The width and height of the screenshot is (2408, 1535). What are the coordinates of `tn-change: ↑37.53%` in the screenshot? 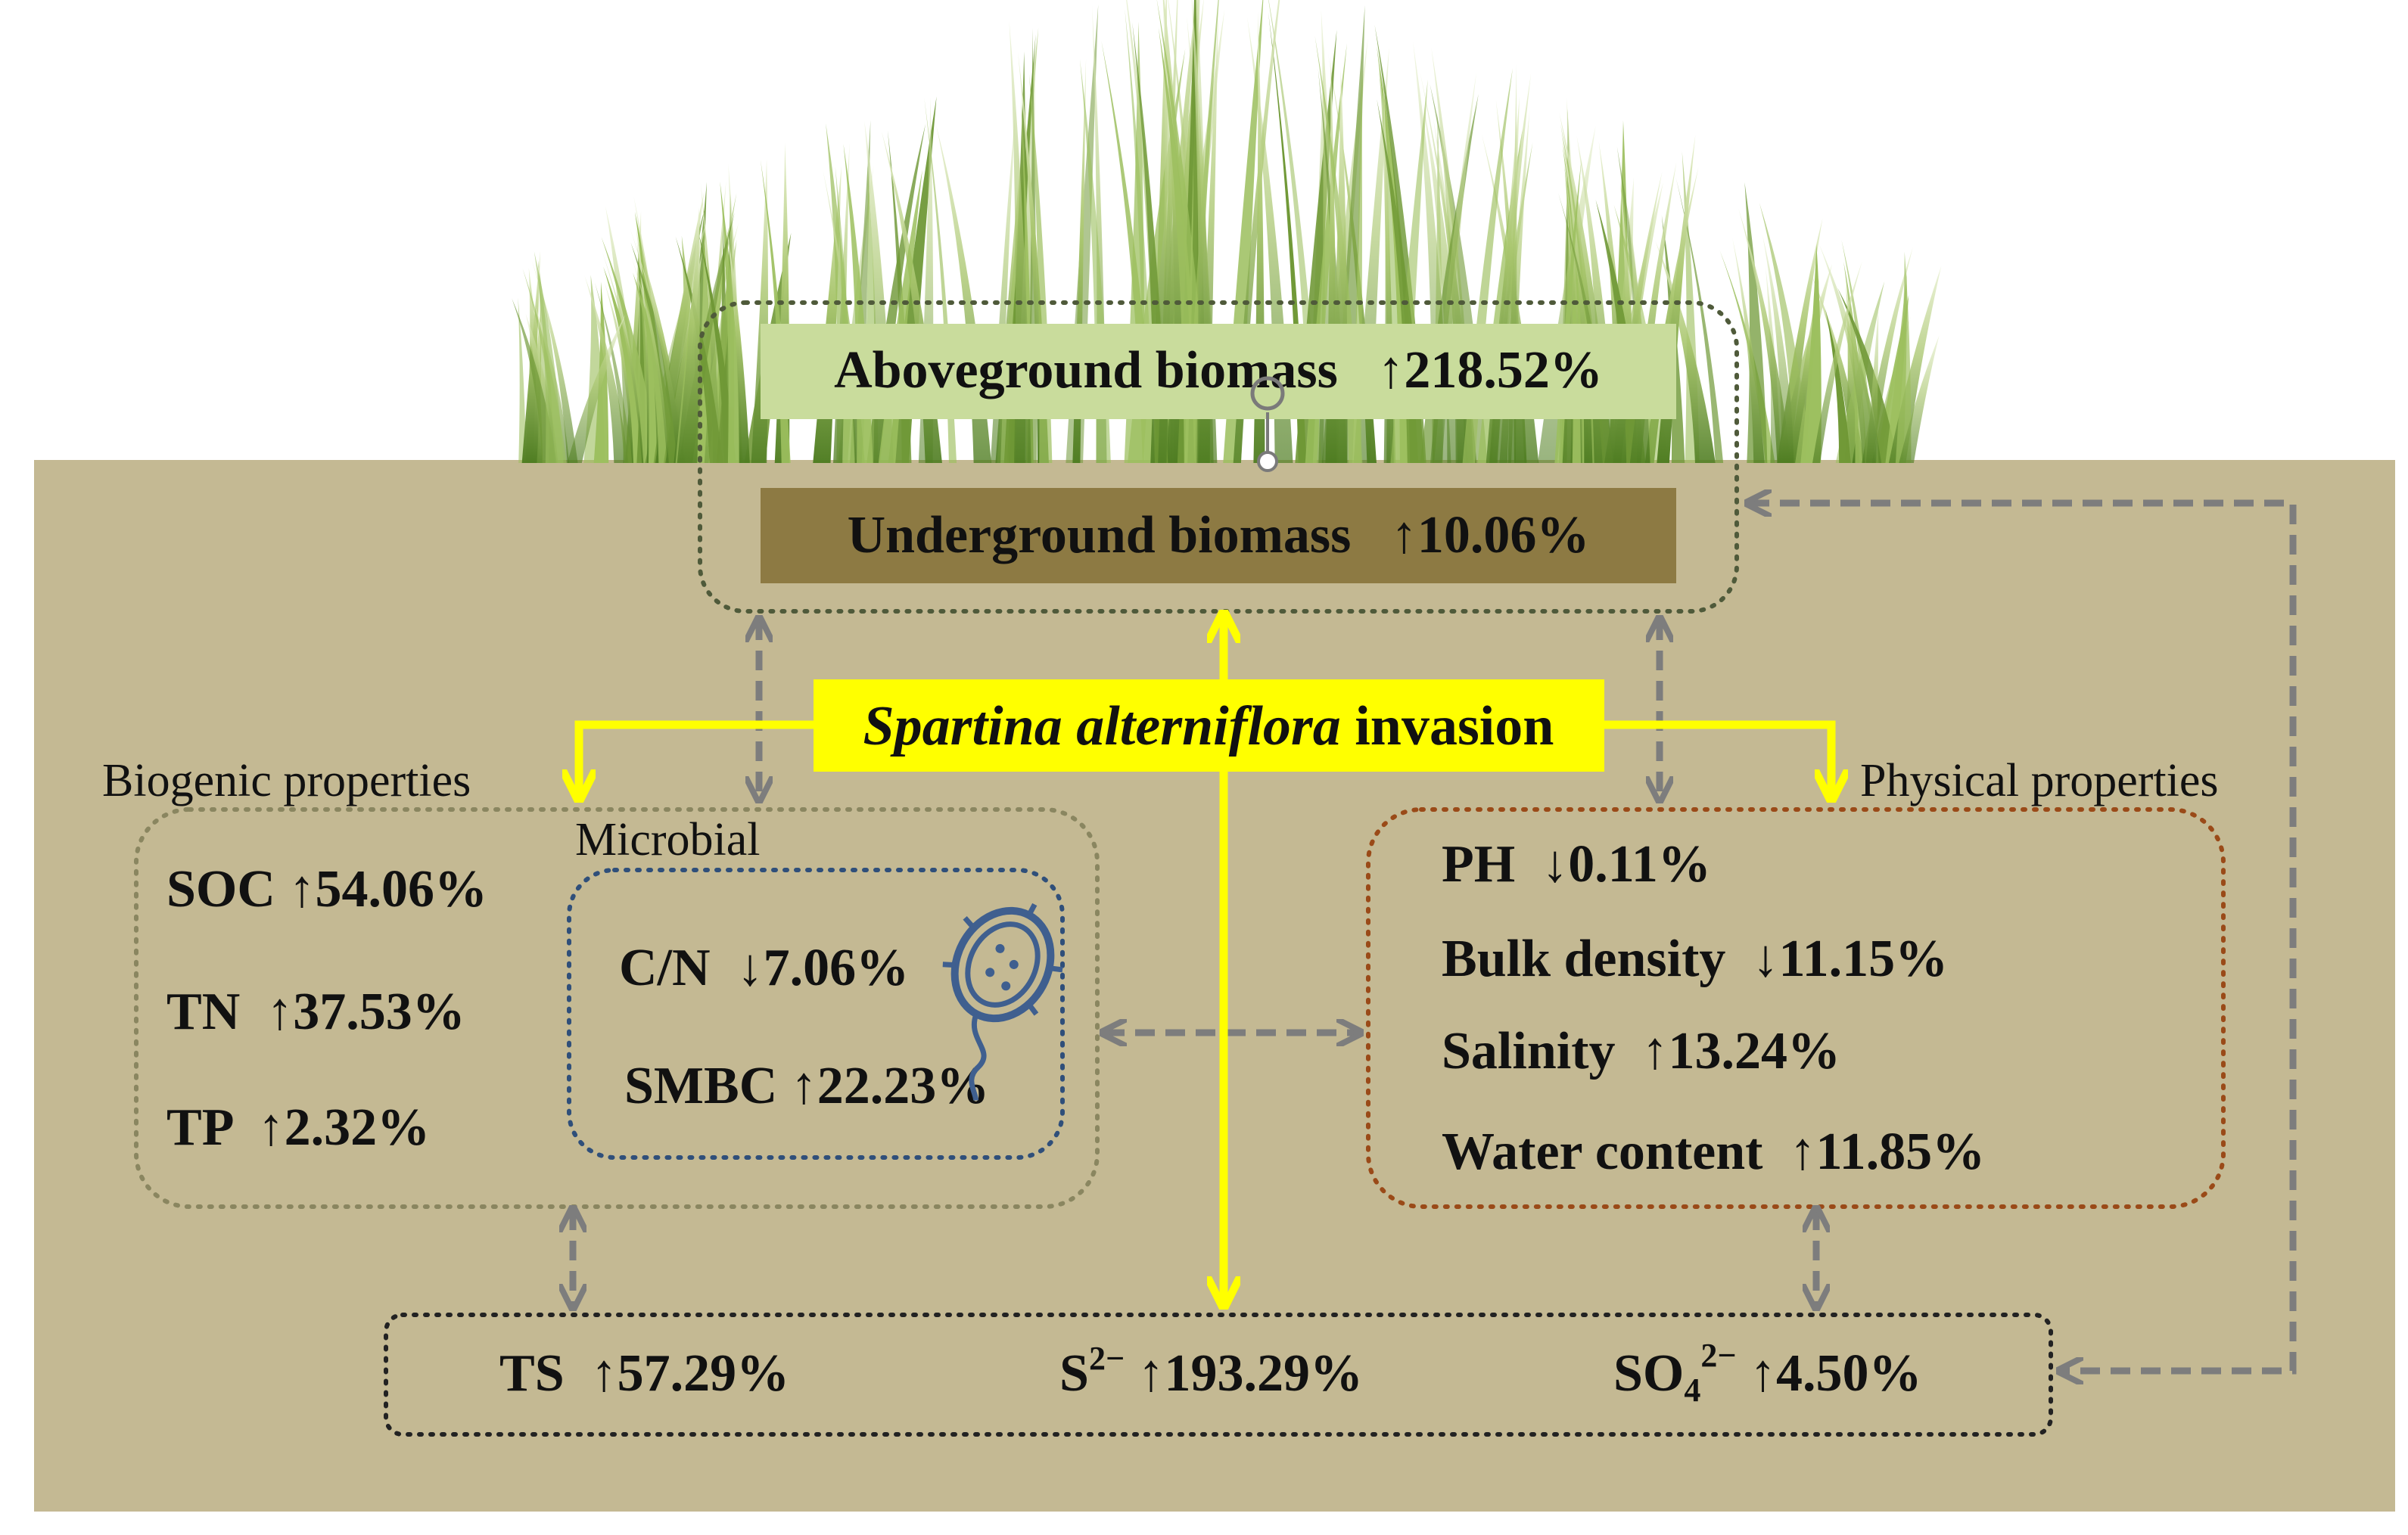 It's located at (365, 1012).